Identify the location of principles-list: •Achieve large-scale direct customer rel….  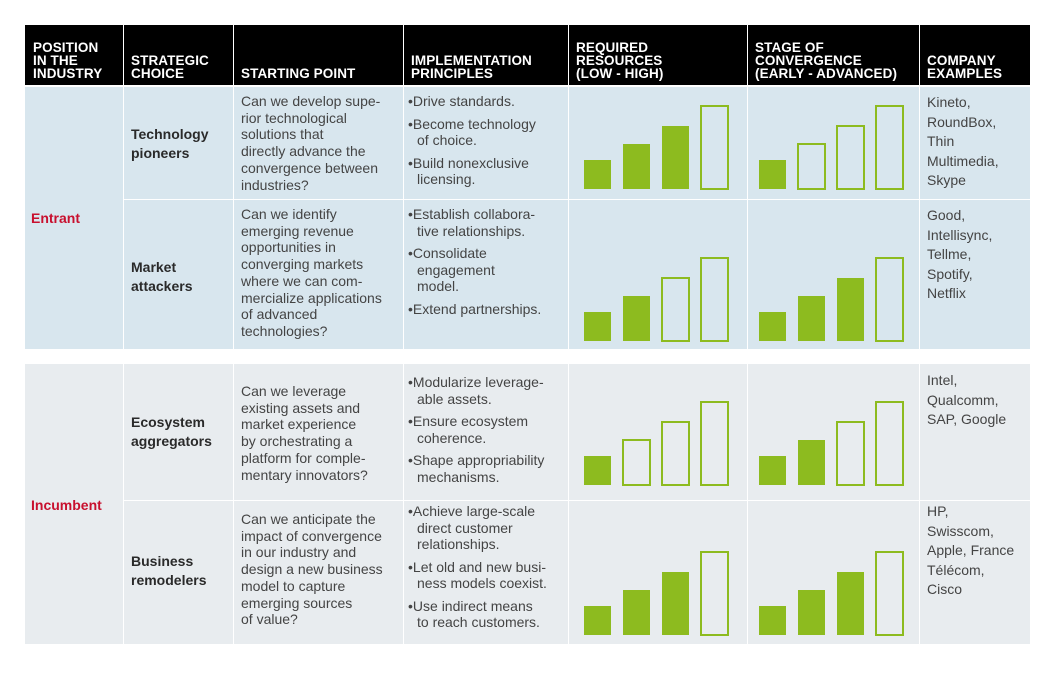
(488, 570).